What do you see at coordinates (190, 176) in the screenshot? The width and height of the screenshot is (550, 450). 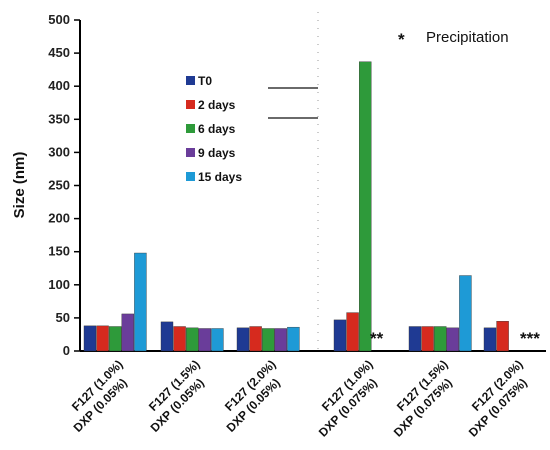 I see `legend-swatch-15-days` at bounding box center [190, 176].